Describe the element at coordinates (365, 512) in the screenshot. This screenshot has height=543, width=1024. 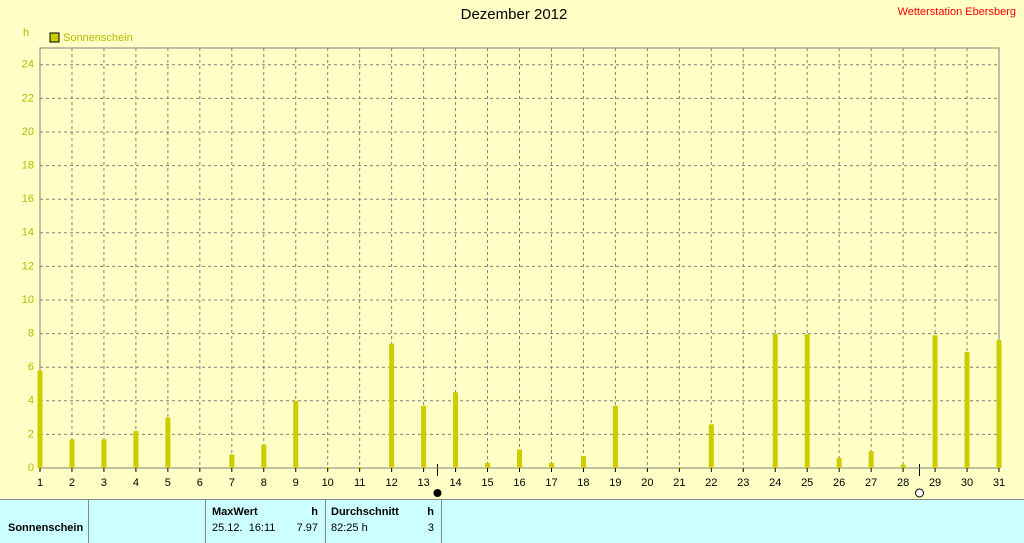
I see `header: Durchschnitt` at that location.